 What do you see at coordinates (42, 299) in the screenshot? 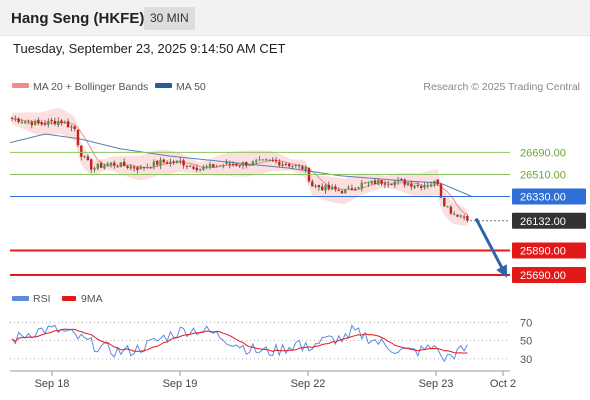
I see `legend-rsi-label: RSI` at bounding box center [42, 299].